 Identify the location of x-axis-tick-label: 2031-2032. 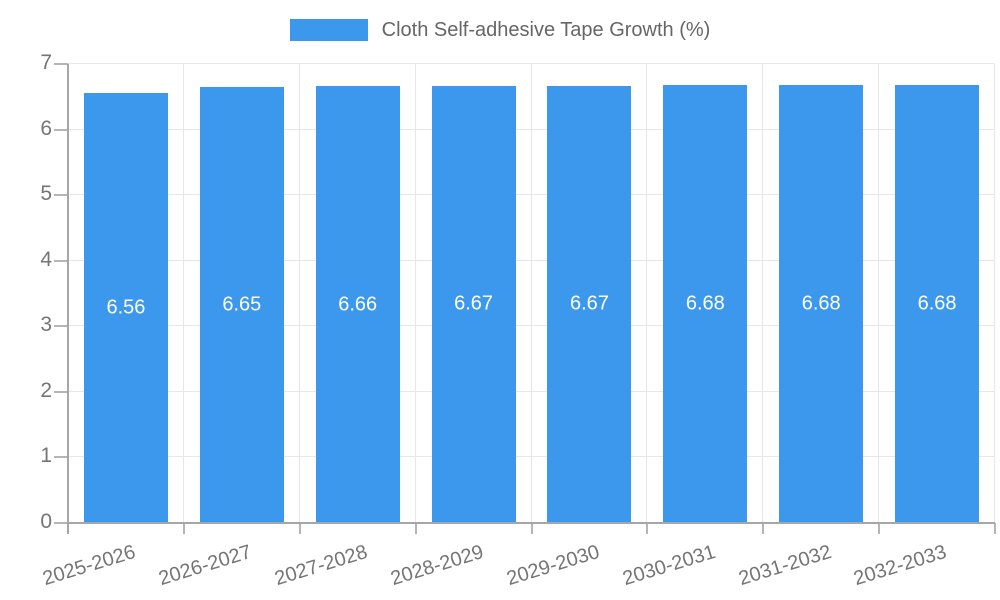
(784, 566).